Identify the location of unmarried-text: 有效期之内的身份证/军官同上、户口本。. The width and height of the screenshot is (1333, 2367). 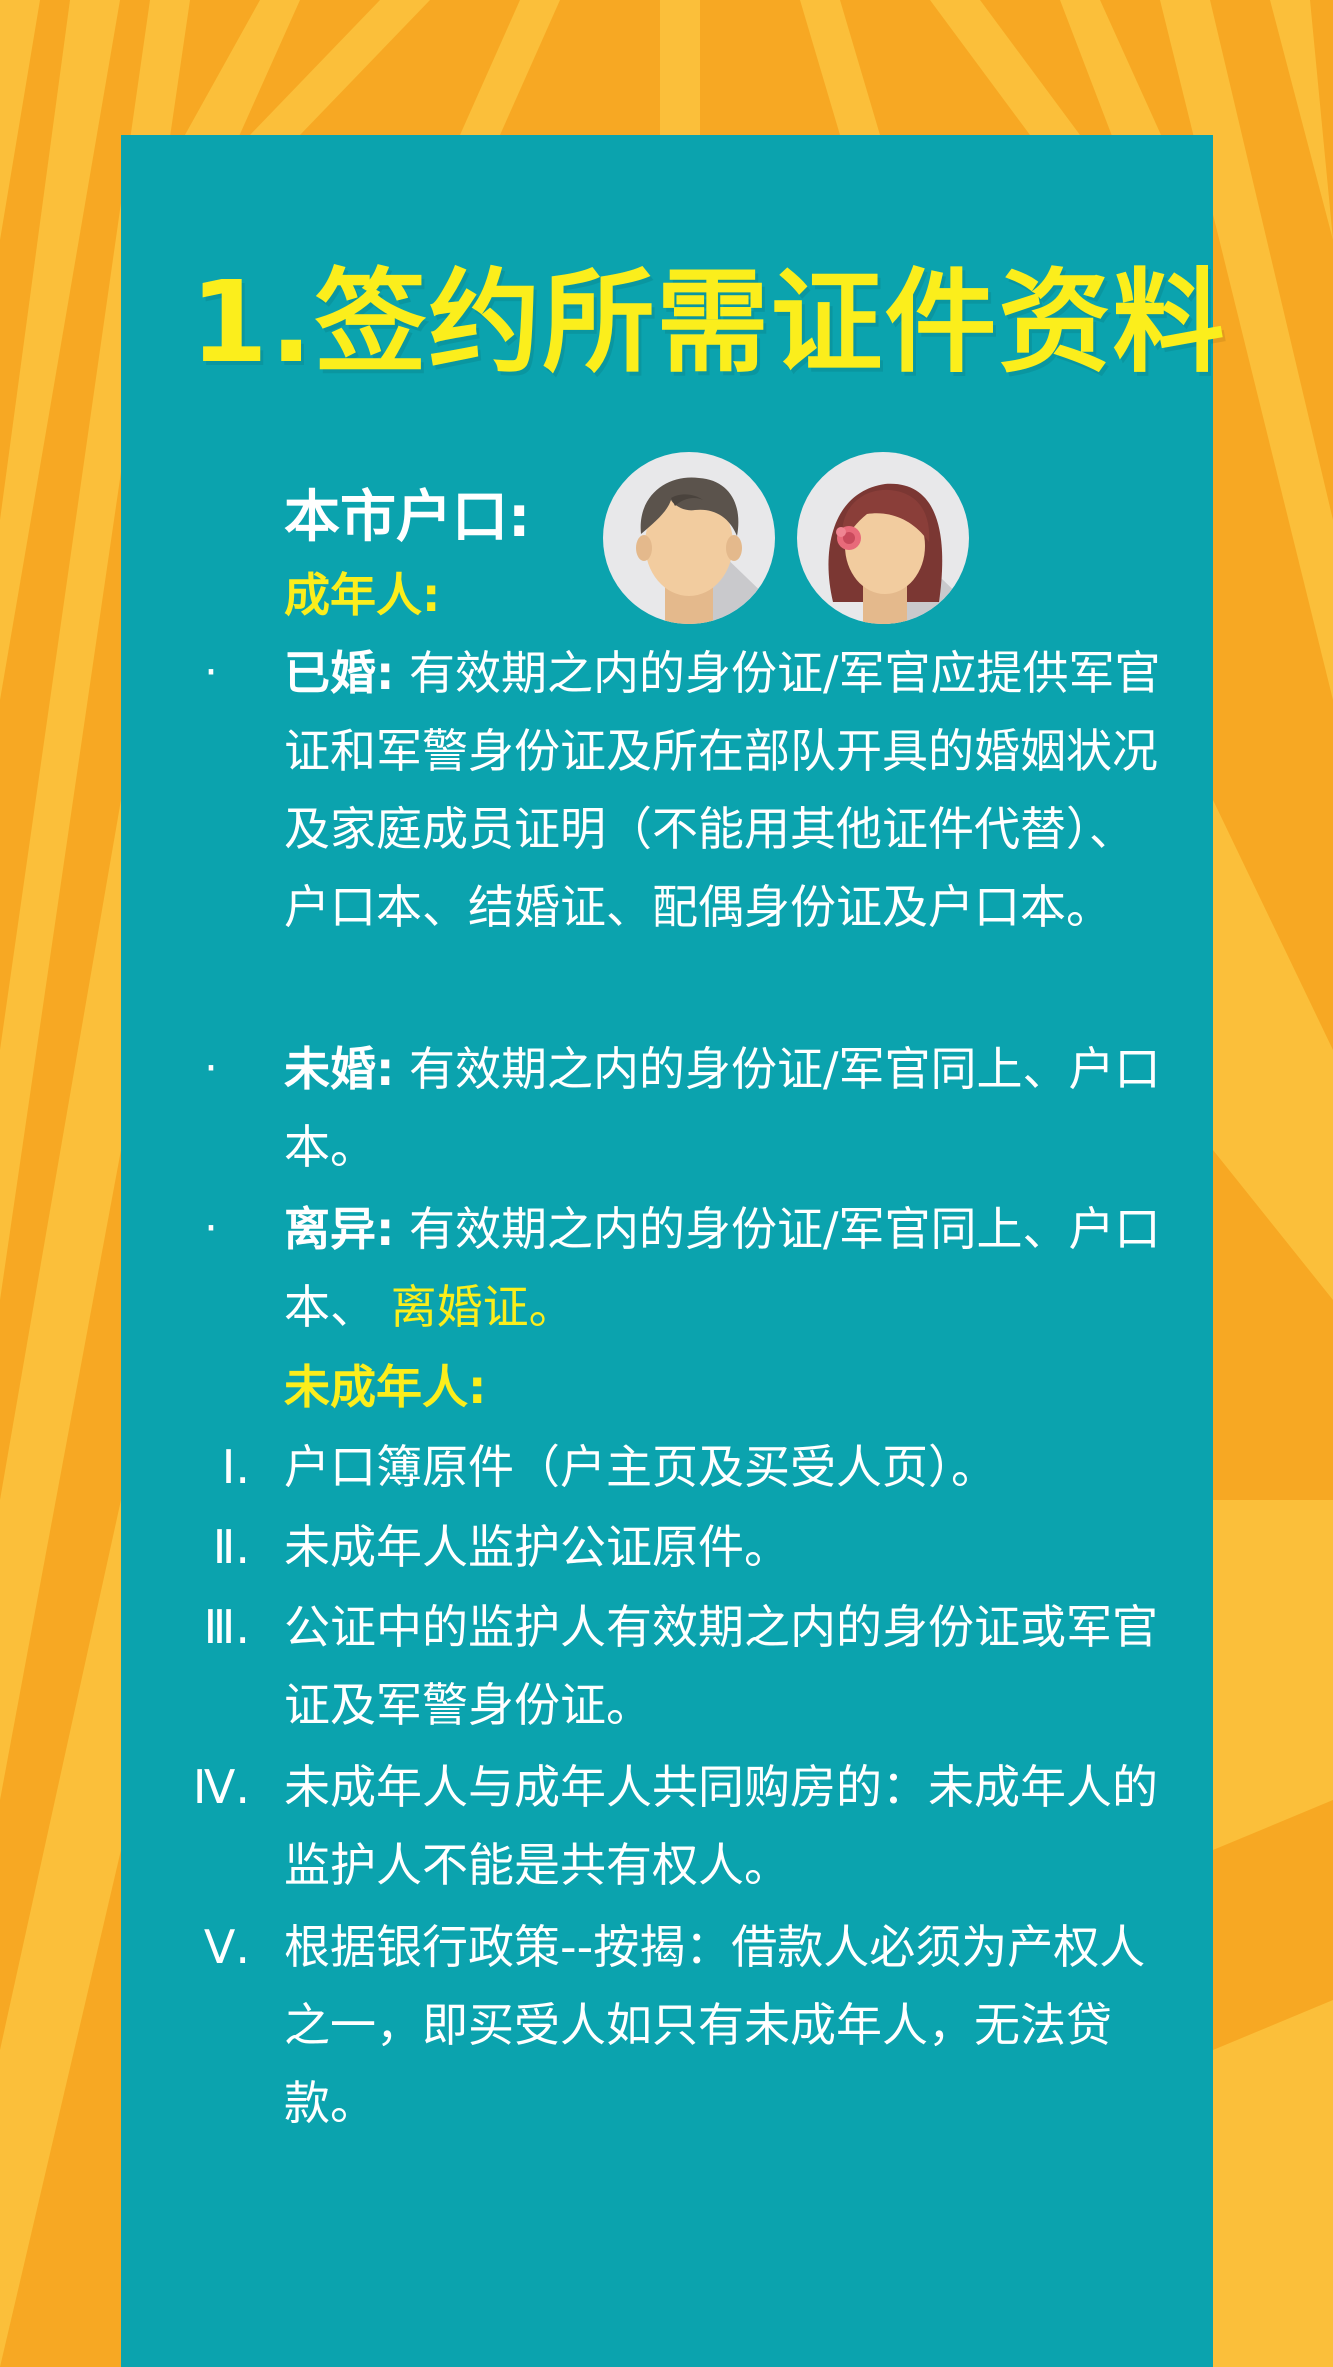
(722, 1108).